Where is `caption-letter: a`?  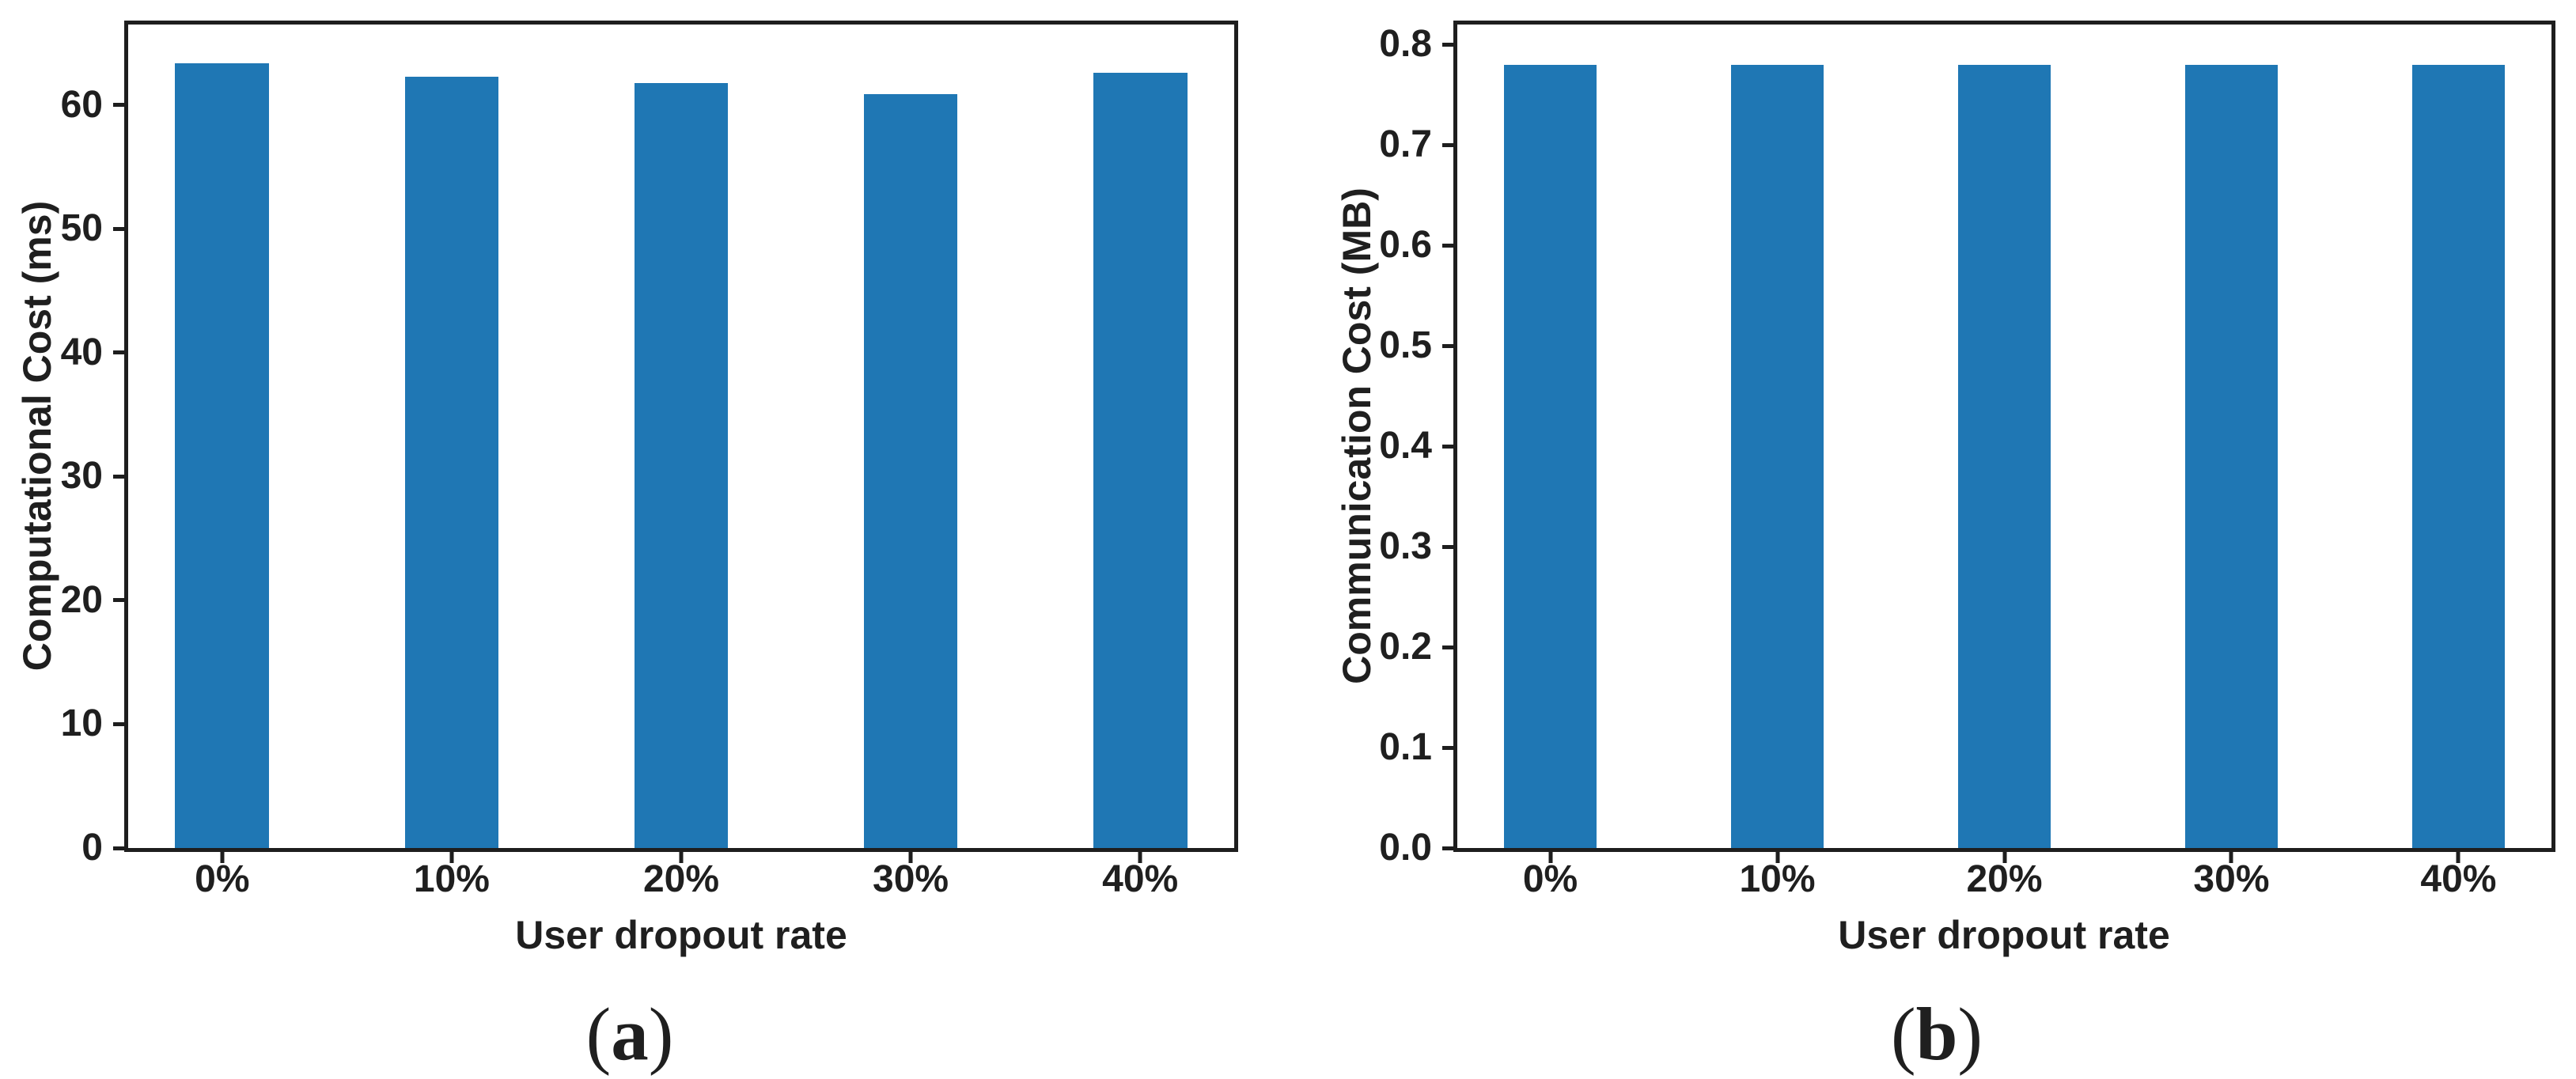 caption-letter: a is located at coordinates (630, 1034).